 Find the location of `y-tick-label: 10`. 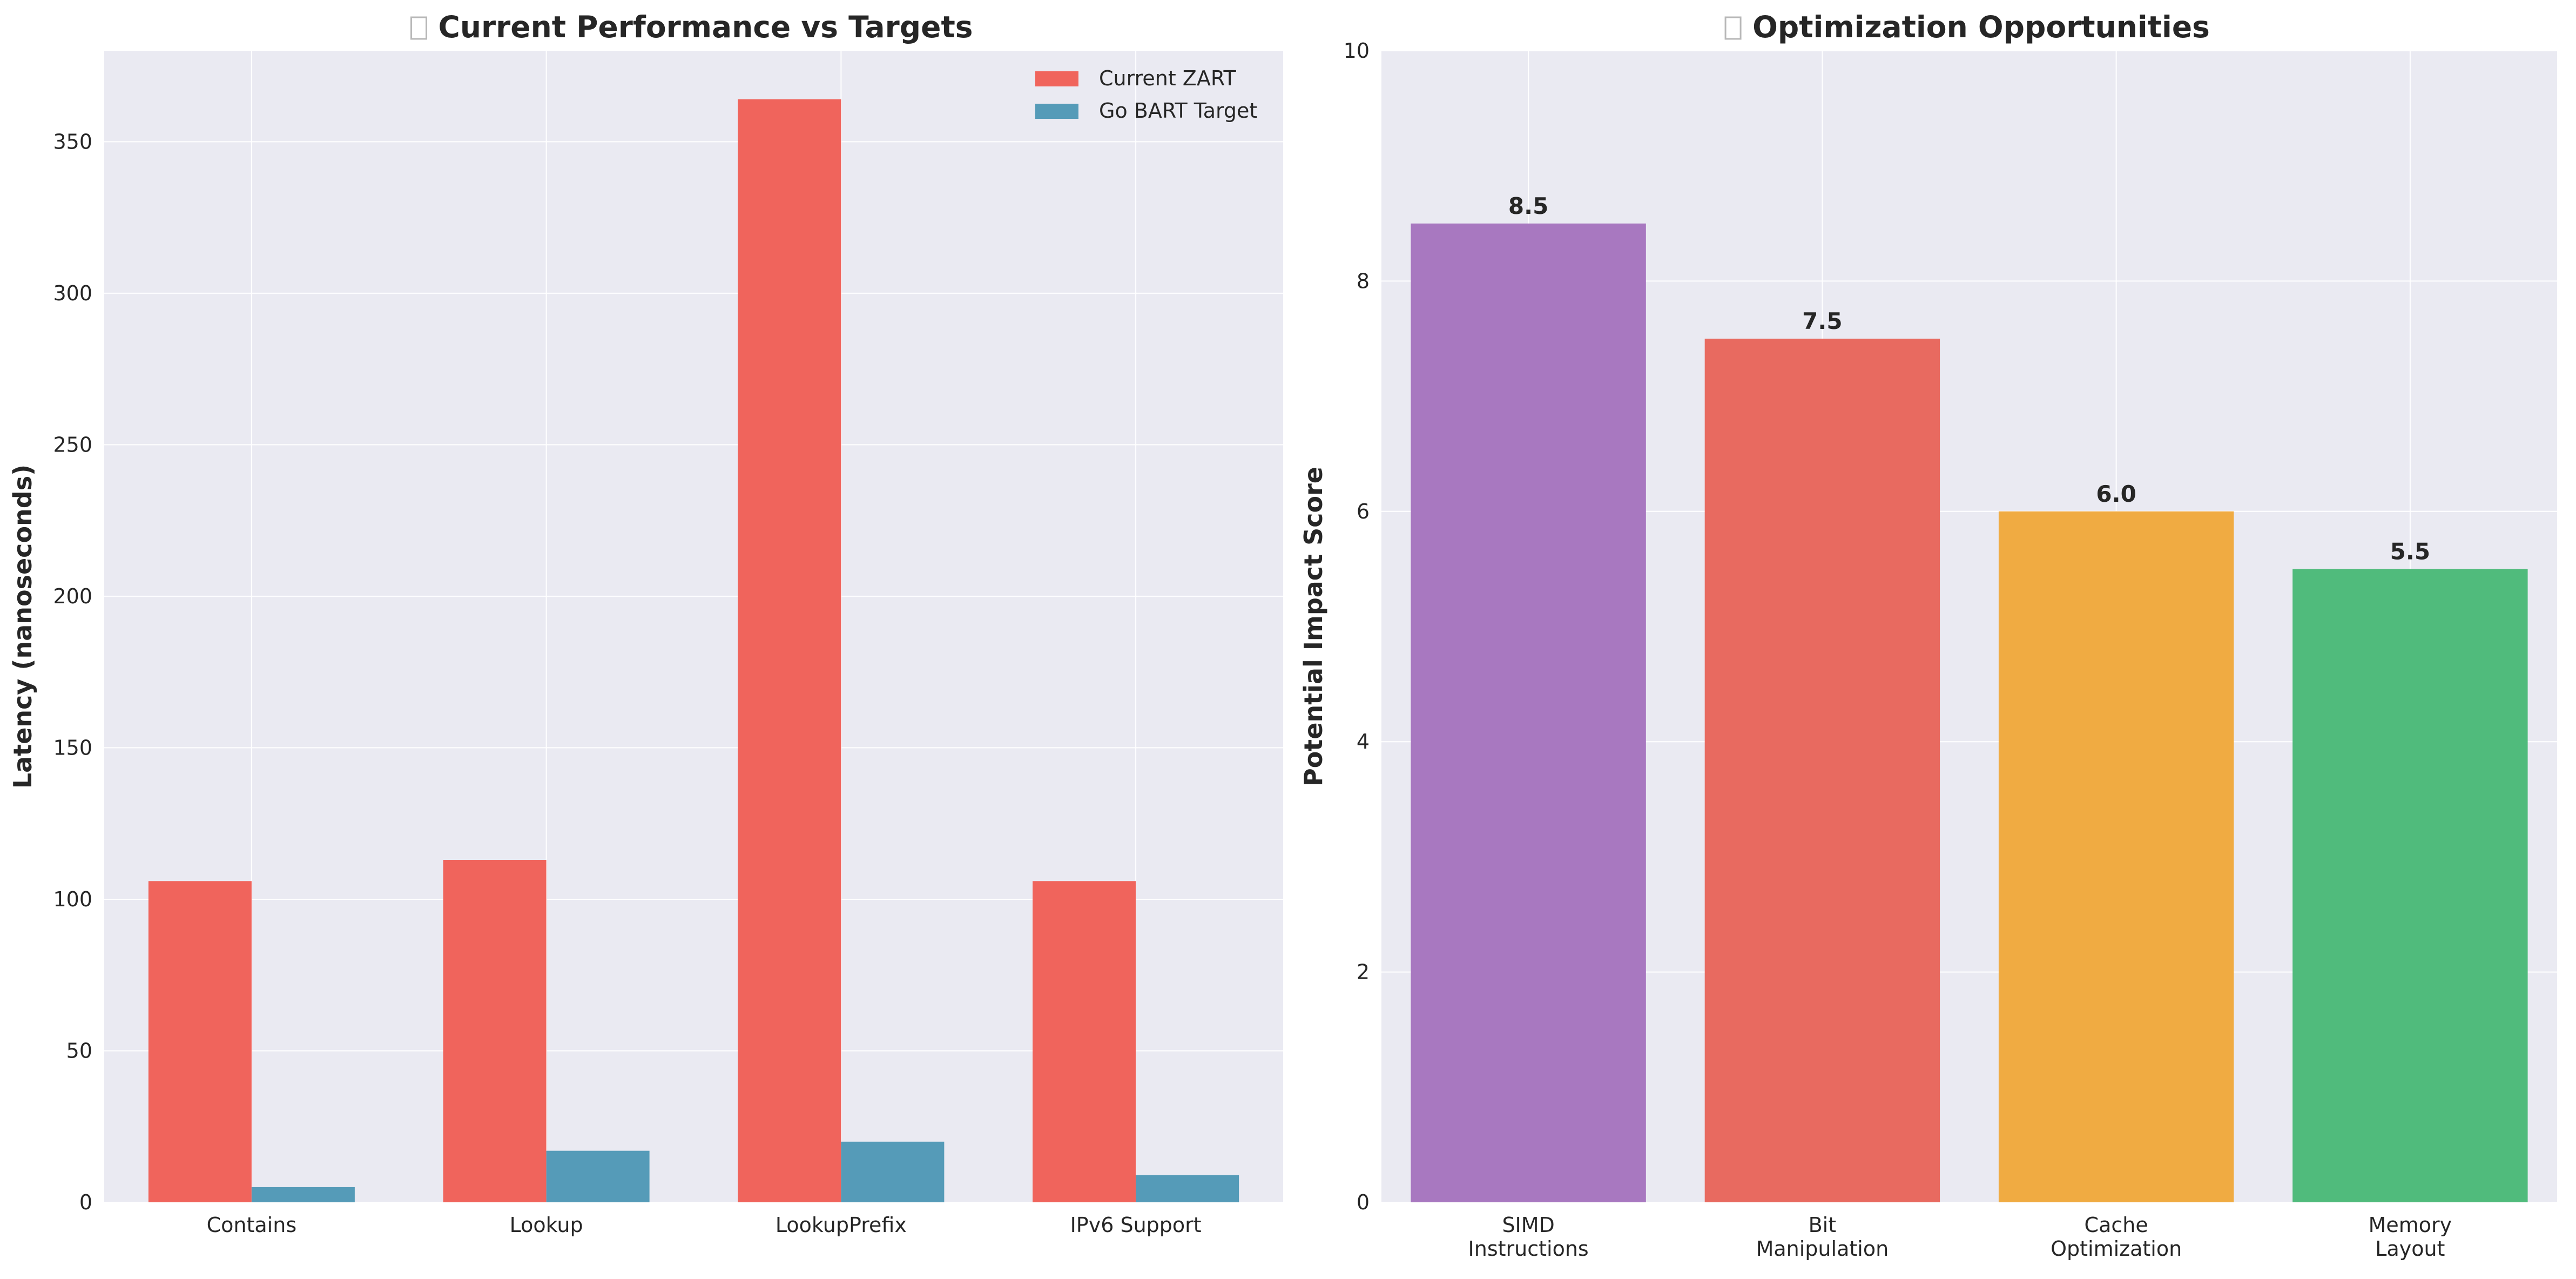

y-tick-label: 10 is located at coordinates (1357, 51).